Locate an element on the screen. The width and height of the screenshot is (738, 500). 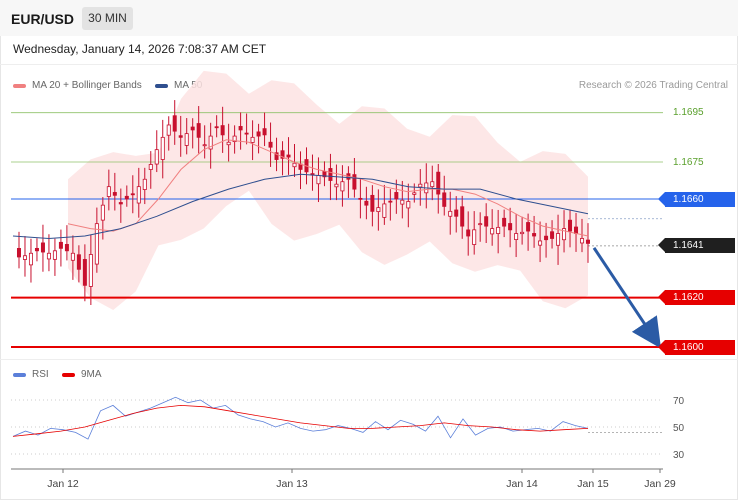
x-tick-label: Jan 29 is located at coordinates (660, 484).